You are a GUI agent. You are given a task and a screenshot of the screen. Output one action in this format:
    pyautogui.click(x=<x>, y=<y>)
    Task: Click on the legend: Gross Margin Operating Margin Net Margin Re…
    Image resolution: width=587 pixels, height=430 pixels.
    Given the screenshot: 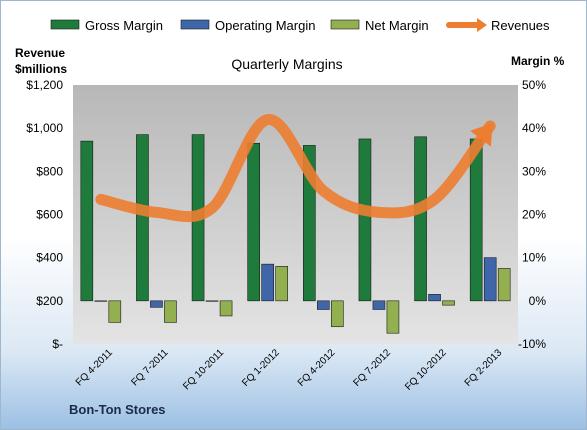 What is the action you would take?
    pyautogui.click(x=300, y=25)
    